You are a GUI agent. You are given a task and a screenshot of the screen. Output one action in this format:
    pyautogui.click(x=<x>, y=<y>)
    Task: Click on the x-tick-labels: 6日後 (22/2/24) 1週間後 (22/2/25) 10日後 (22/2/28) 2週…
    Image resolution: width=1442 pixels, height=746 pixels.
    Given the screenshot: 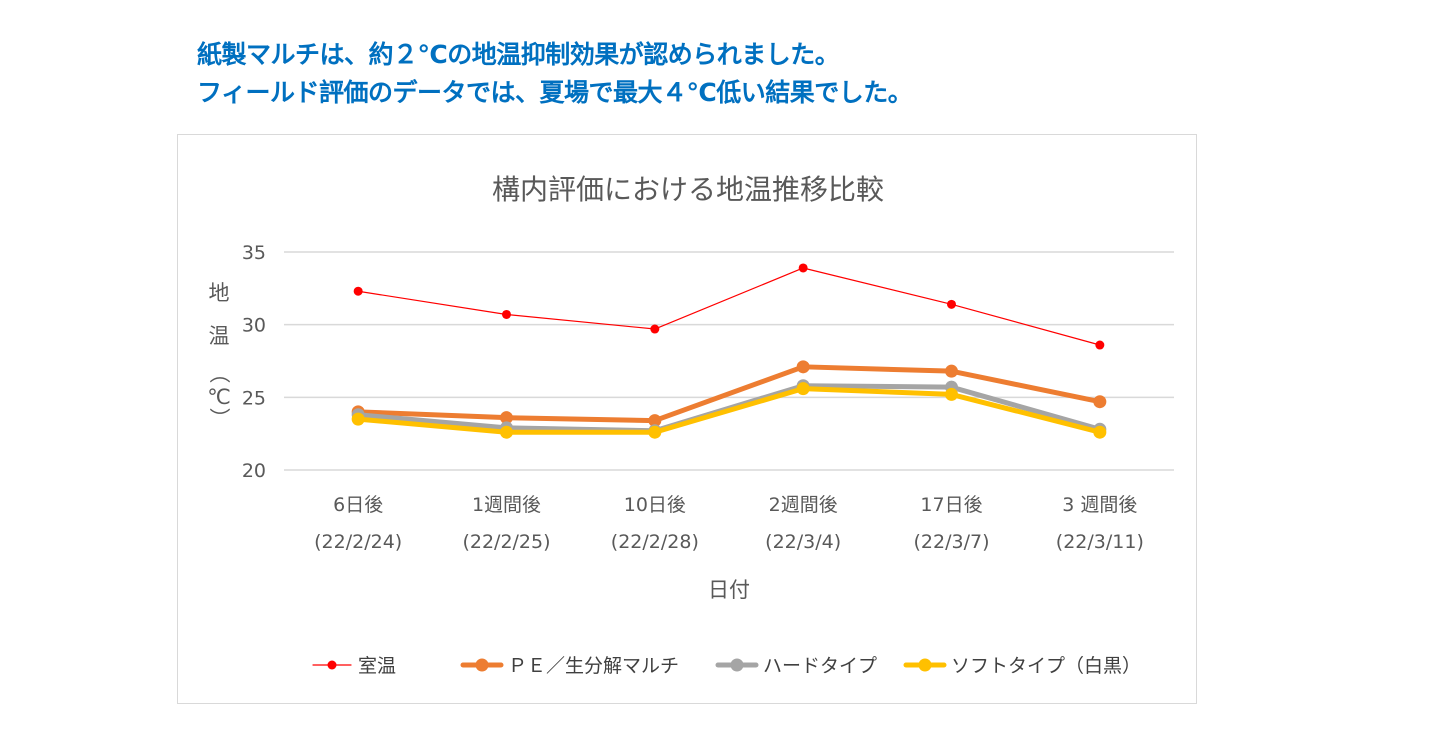 What is the action you would take?
    pyautogui.click(x=729, y=523)
    